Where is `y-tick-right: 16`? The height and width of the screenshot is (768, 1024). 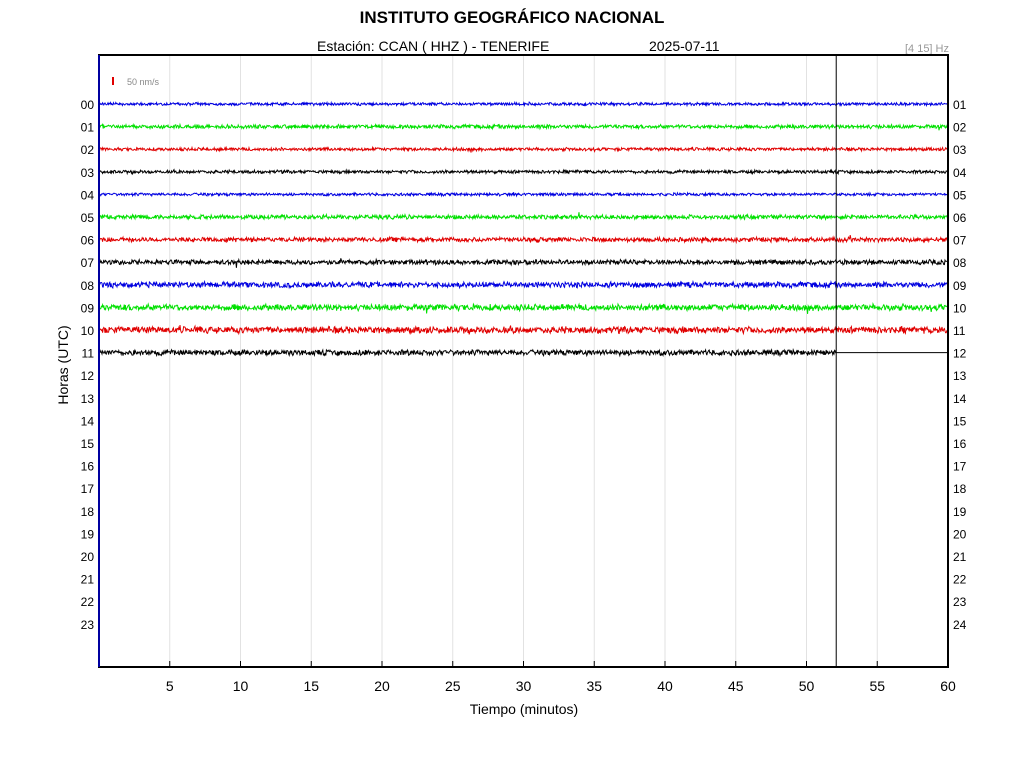 y-tick-right: 16 is located at coordinates (960, 444).